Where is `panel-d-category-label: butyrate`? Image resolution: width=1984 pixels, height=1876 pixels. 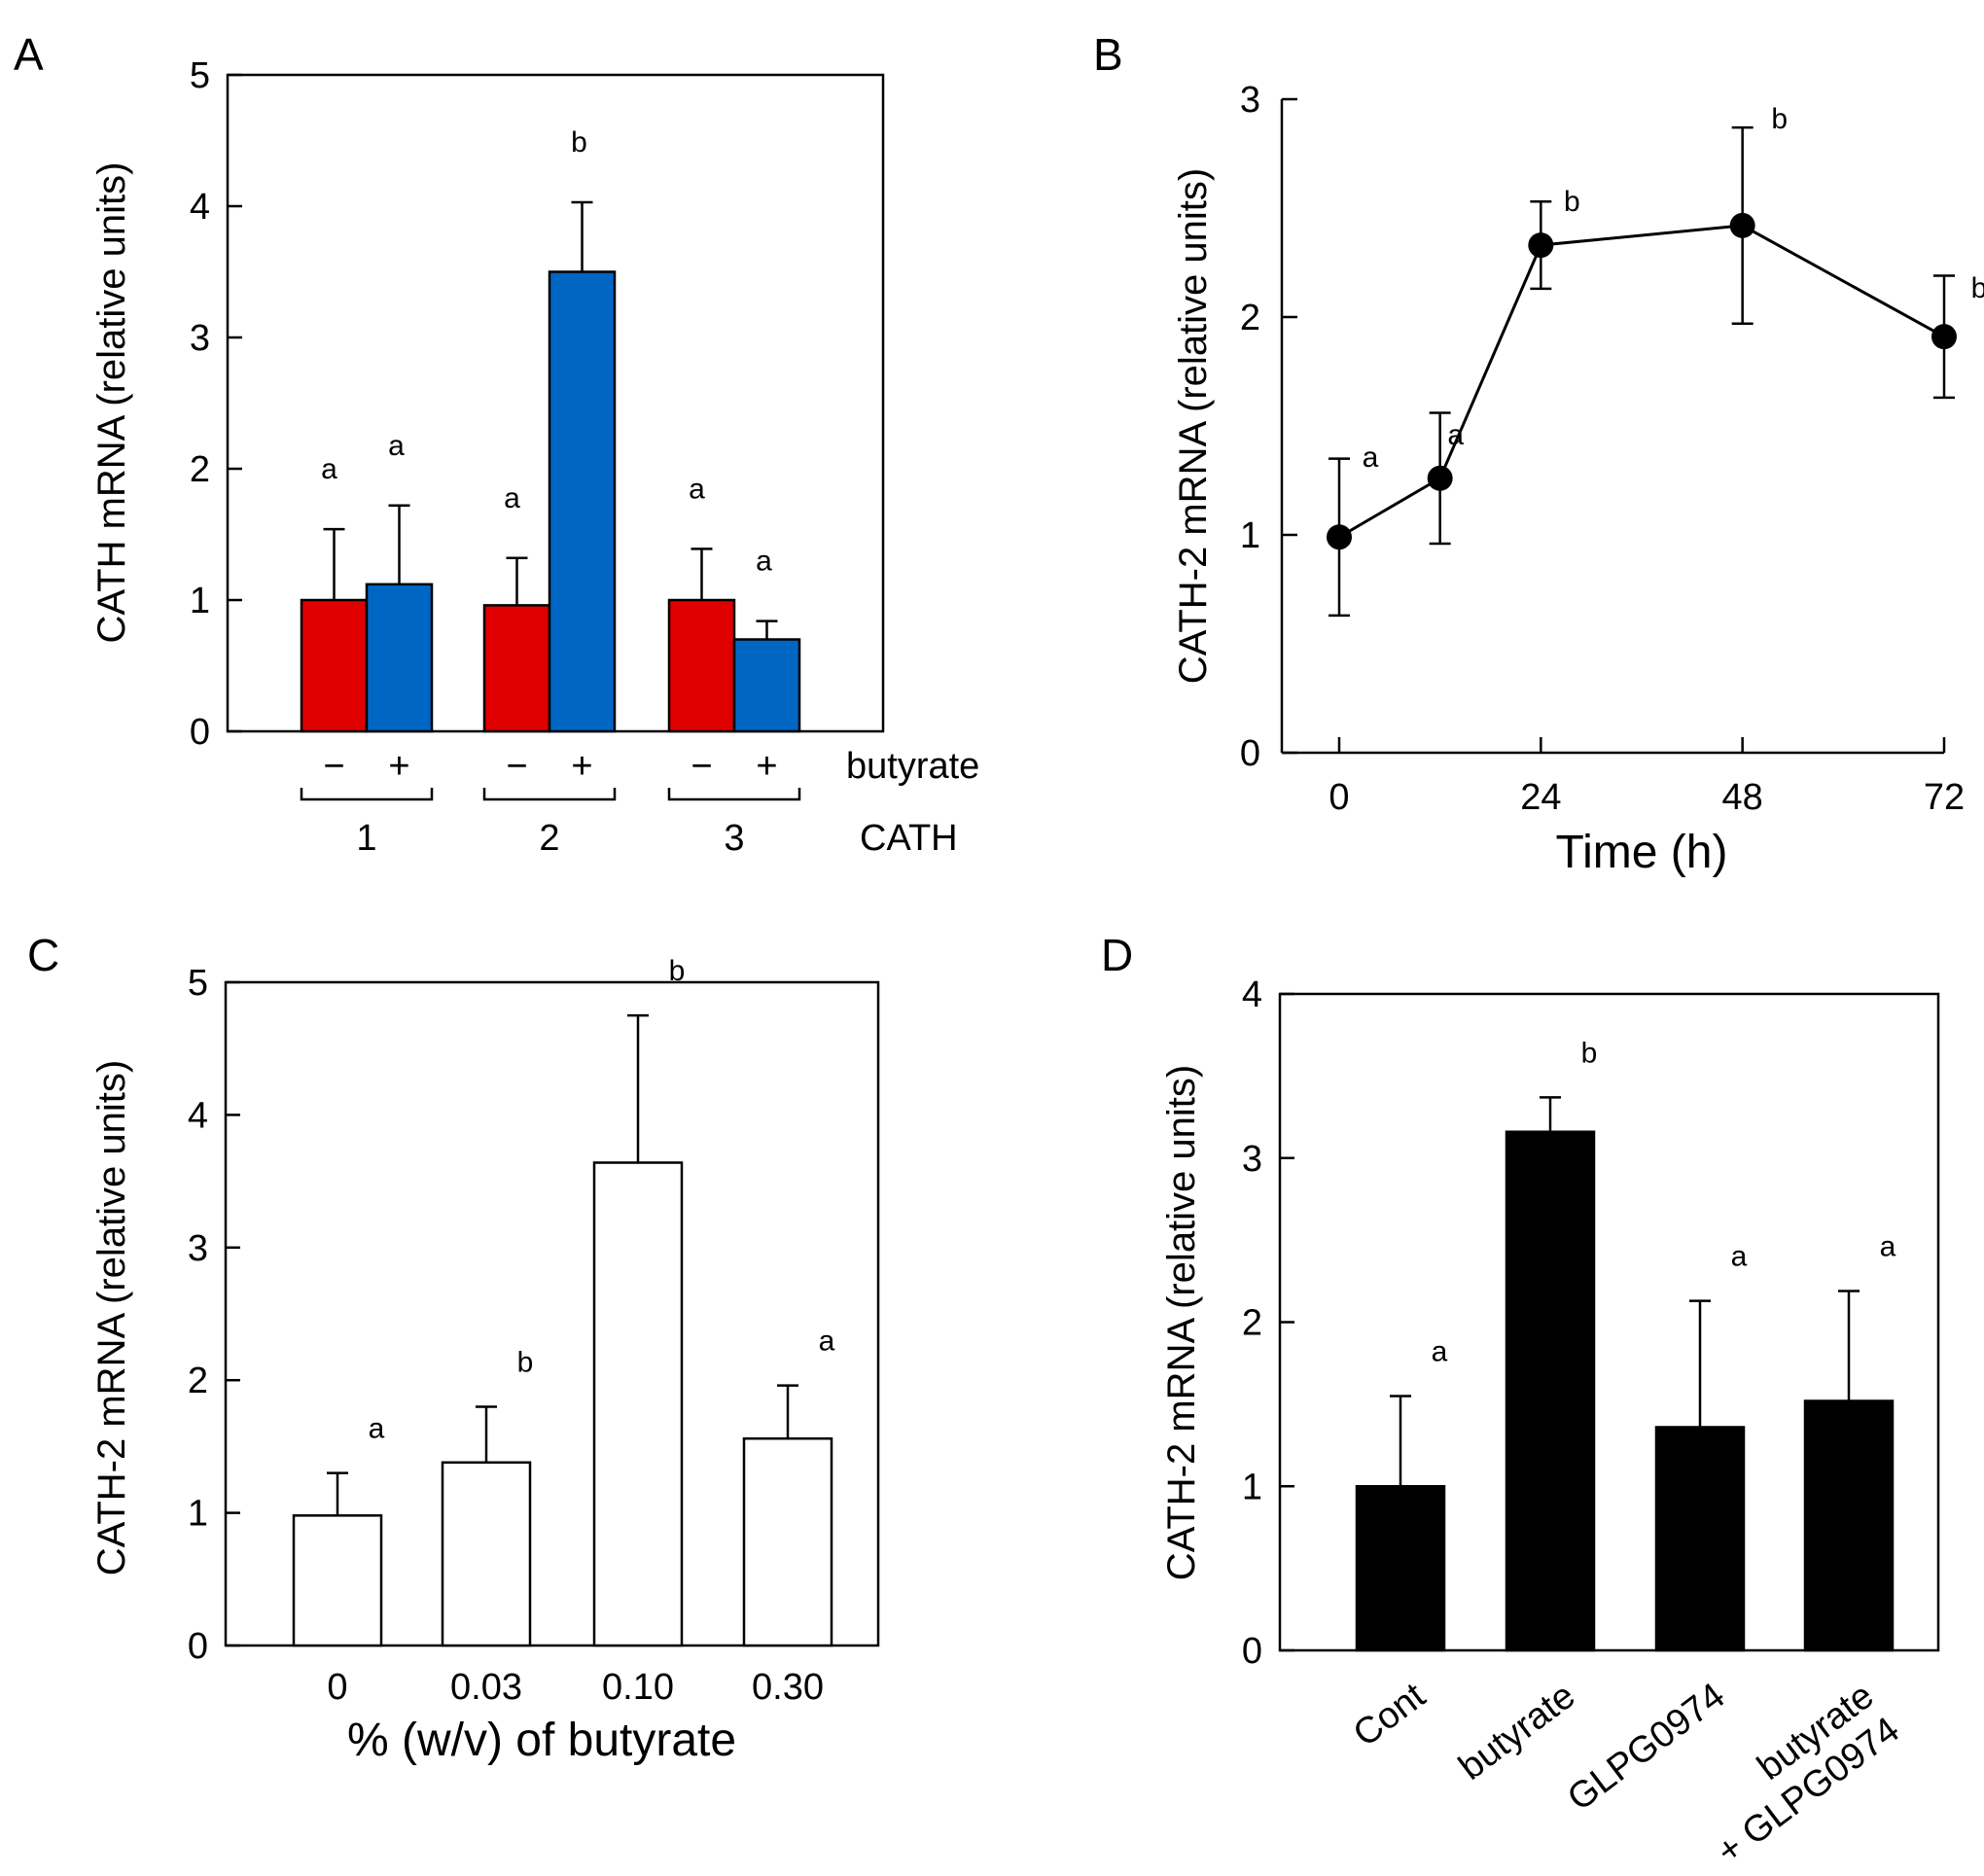
panel-d-category-label: butyrate is located at coordinates (1517, 1732).